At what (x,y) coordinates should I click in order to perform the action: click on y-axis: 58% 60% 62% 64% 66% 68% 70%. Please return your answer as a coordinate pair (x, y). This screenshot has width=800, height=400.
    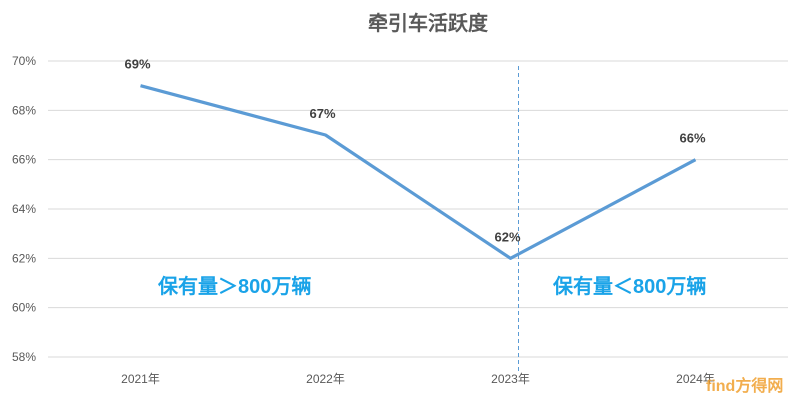
    Looking at the image, I should click on (24, 209).